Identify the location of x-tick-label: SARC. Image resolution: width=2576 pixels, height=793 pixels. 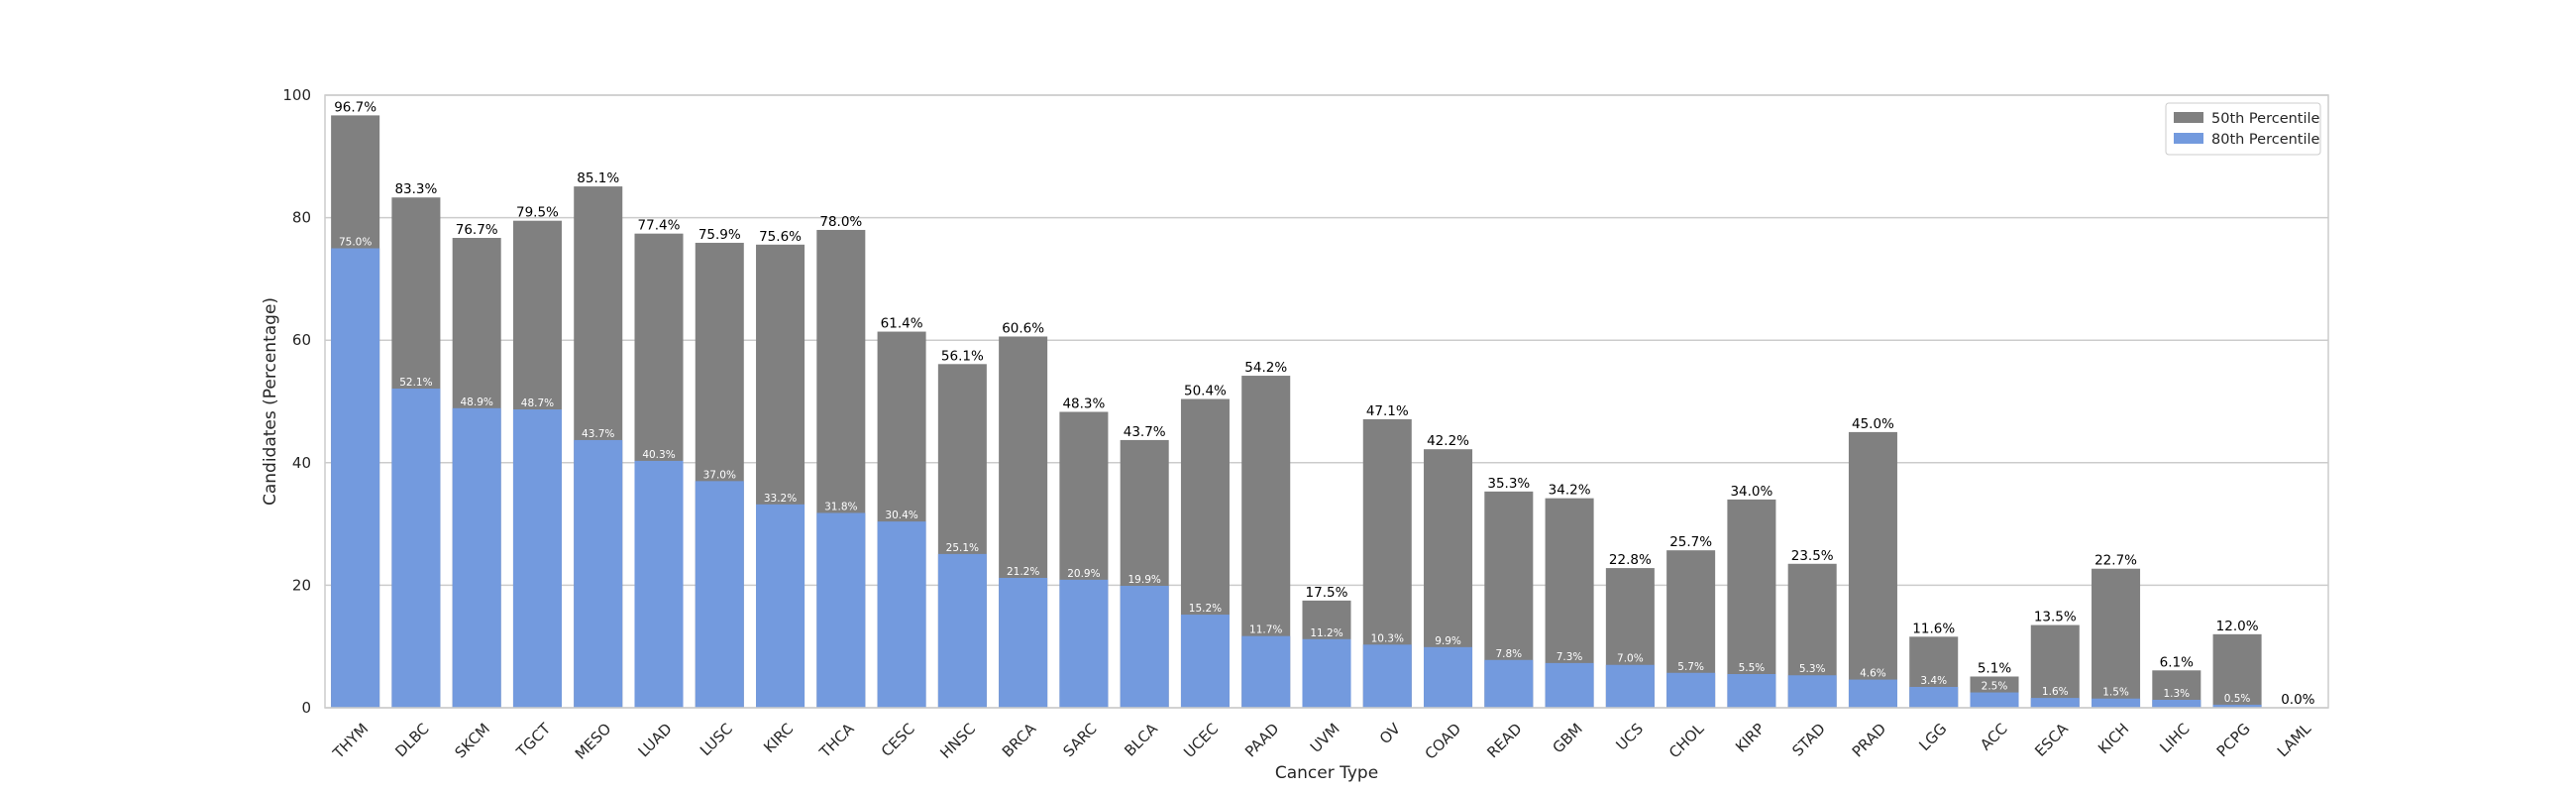
(1079, 740).